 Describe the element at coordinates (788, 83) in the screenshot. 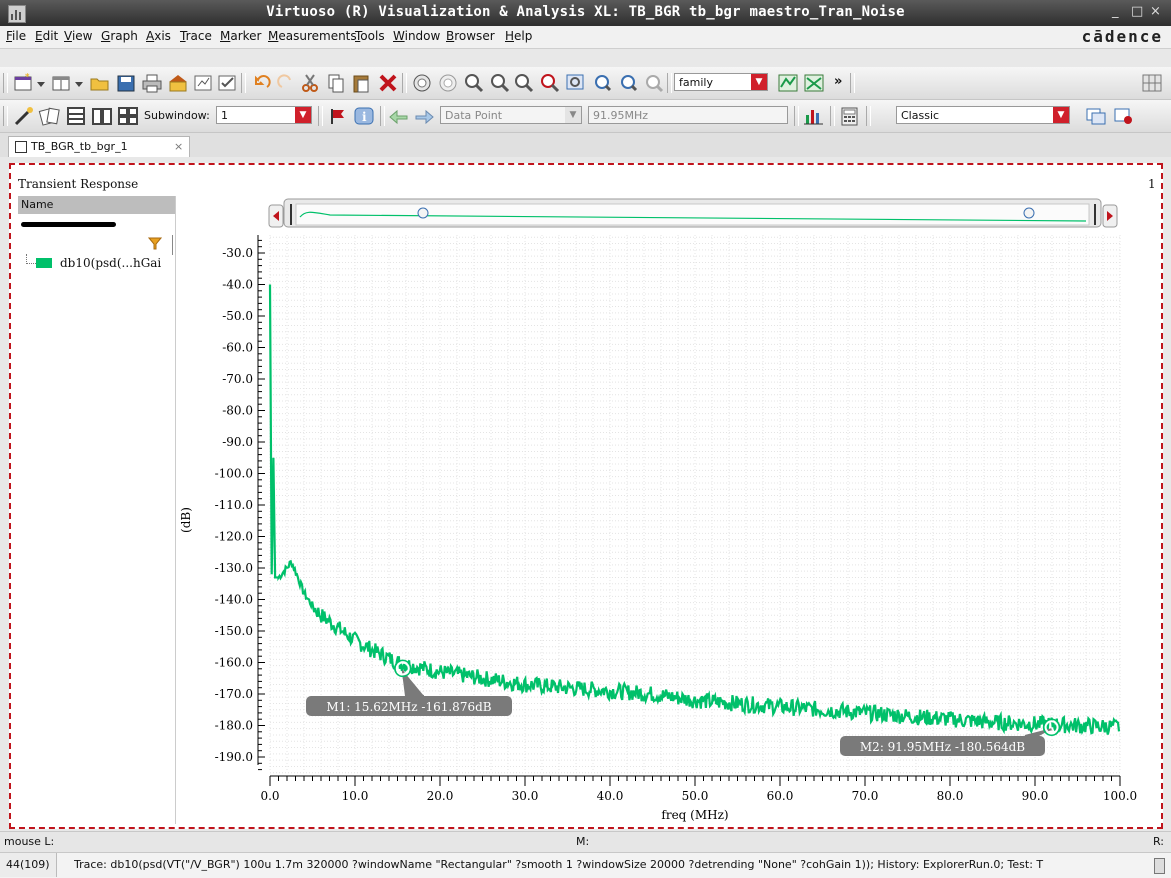

I see `family-plot-icon` at that location.